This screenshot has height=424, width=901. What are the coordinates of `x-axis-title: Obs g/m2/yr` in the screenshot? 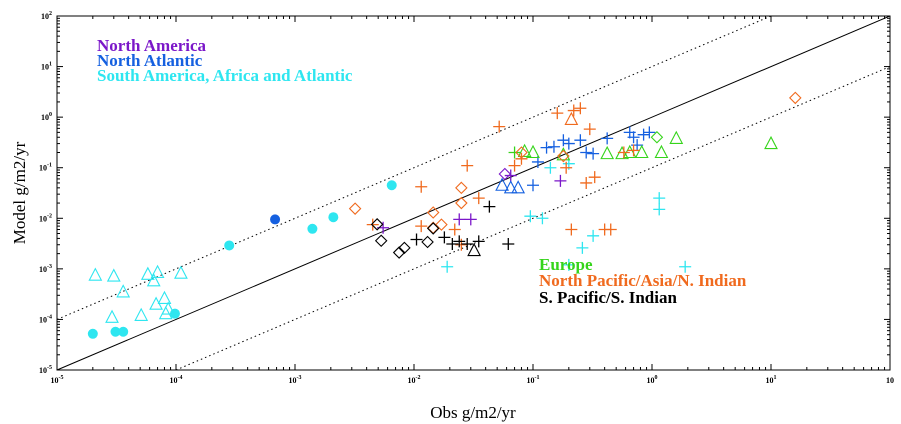 It's located at (473, 412).